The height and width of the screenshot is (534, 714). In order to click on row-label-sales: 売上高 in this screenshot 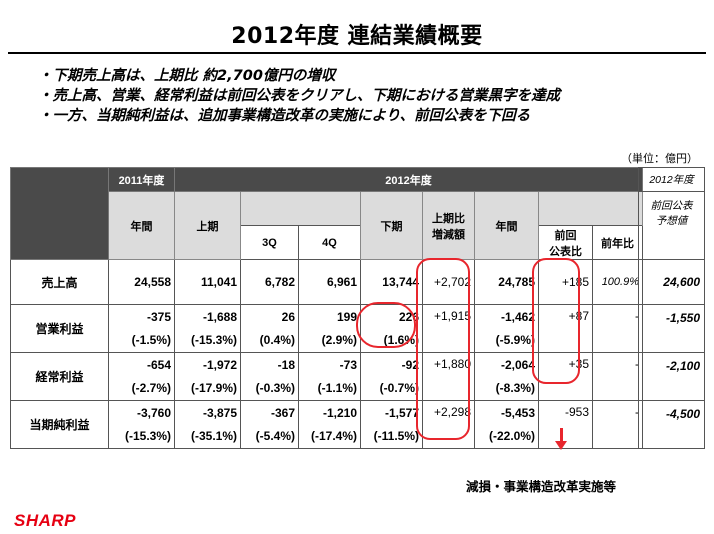, I will do `click(59, 282)`.